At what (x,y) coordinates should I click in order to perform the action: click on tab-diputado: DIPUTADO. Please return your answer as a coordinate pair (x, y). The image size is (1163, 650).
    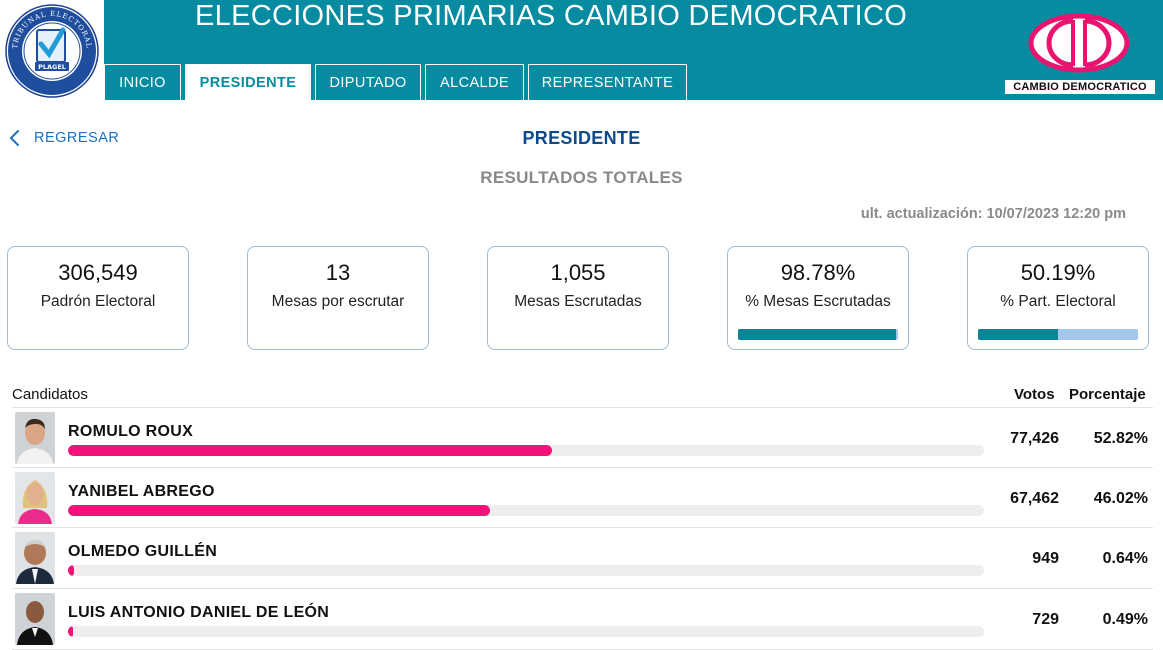
    Looking at the image, I should click on (368, 82).